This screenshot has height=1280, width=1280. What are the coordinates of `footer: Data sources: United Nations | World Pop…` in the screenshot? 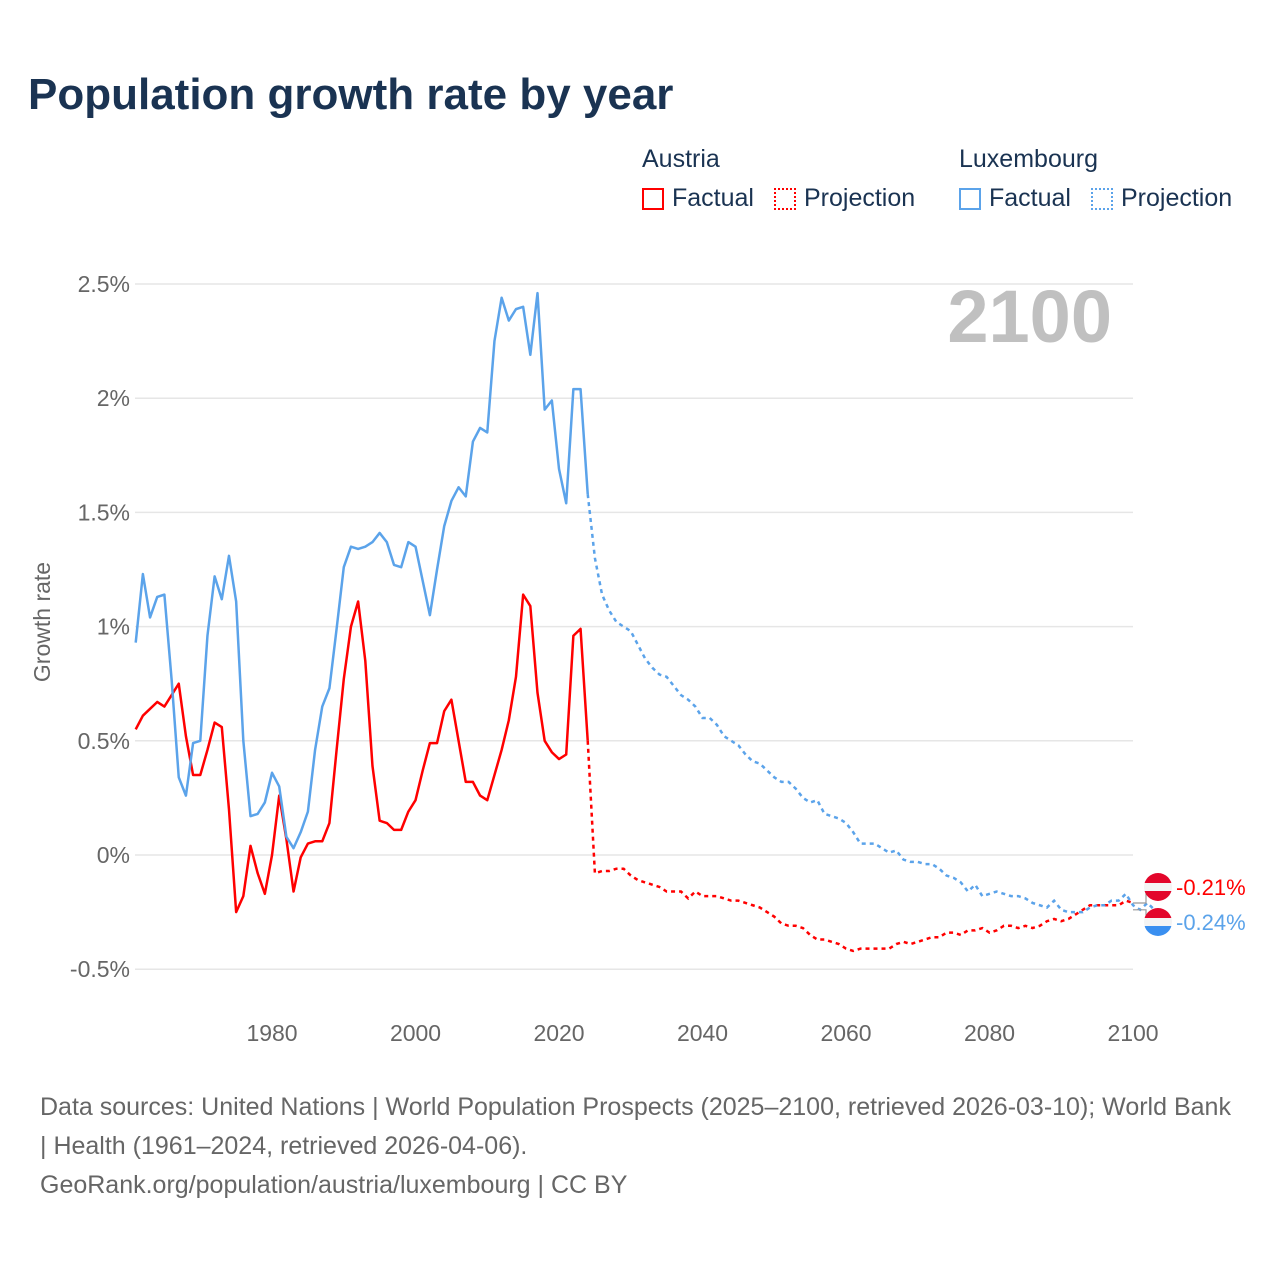 It's located at (640, 1146).